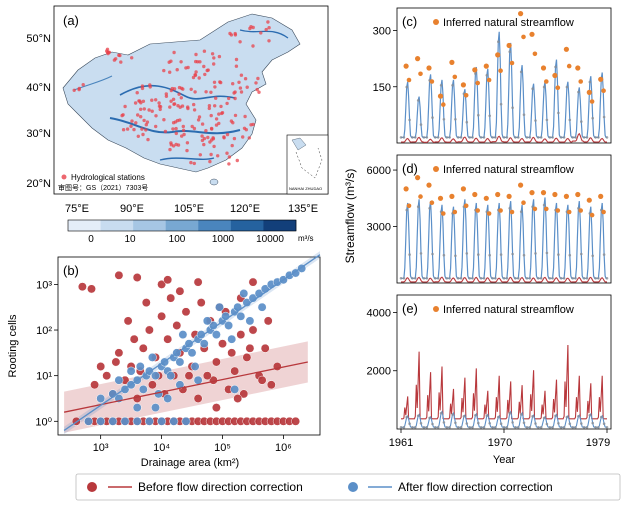  Describe the element at coordinates (379, 228) in the screenshot. I see `ytick-label: 3000` at that location.